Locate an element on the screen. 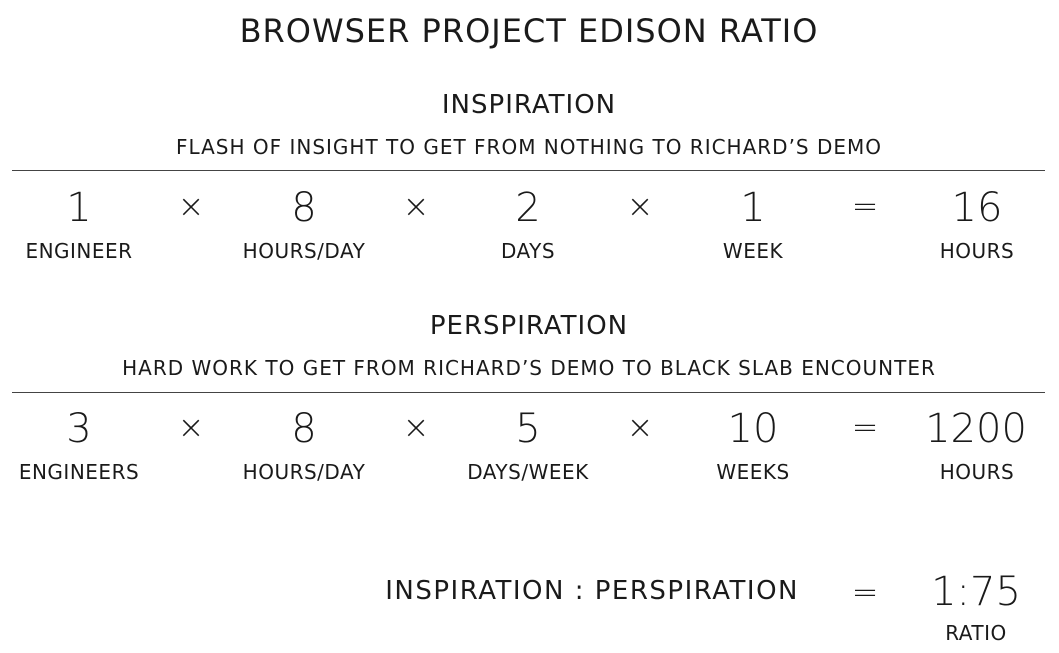 Image resolution: width=1059 pixels, height=653 pixels. perspiration-factor-2-value: 8 is located at coordinates (304, 429).